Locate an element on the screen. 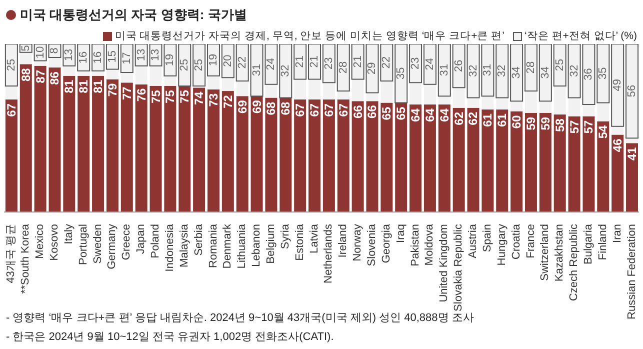 This screenshot has width=643, height=349. data-label: 88 is located at coordinates (25, 75).